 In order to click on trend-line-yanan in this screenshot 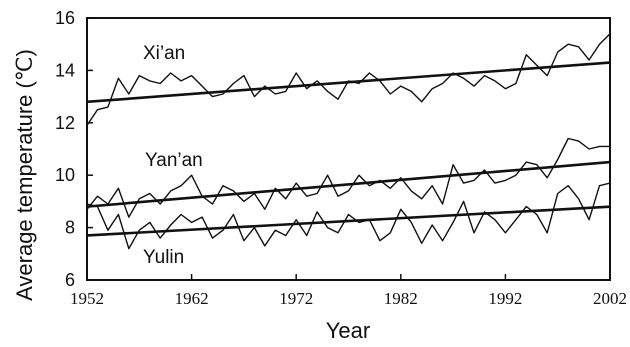, I will do `click(348, 184)`.